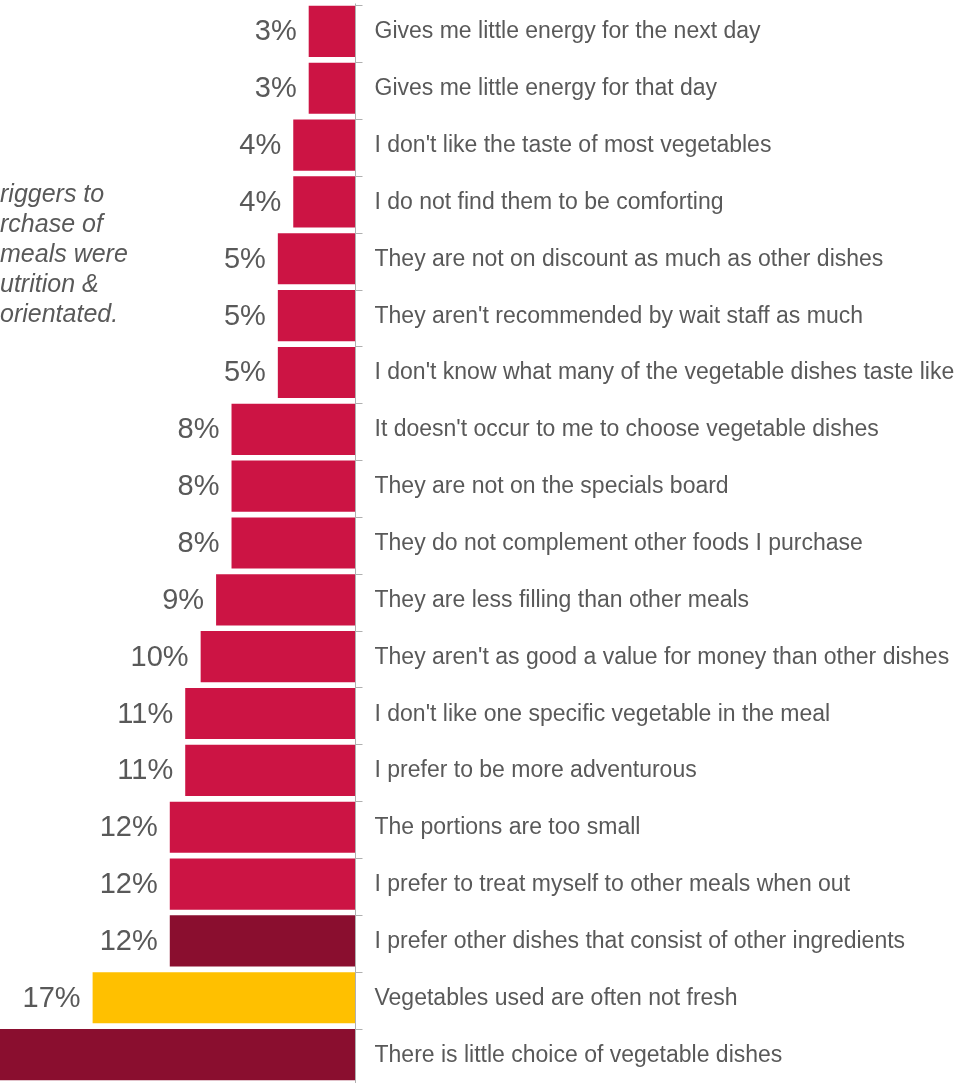 Image resolution: width=980 pixels, height=1083 pixels. What do you see at coordinates (183, 598) in the screenshot?
I see `data-label: 9%` at bounding box center [183, 598].